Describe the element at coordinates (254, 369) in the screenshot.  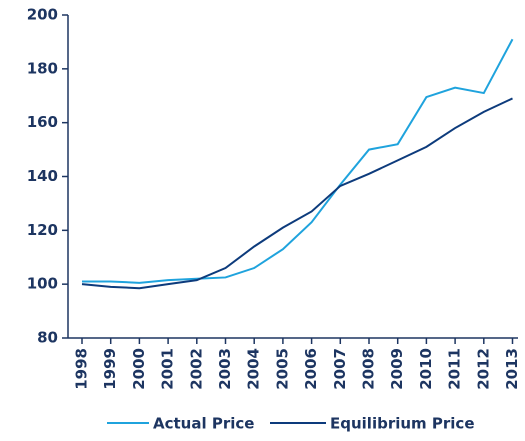
I see `x-tick-label: 2004` at that location.